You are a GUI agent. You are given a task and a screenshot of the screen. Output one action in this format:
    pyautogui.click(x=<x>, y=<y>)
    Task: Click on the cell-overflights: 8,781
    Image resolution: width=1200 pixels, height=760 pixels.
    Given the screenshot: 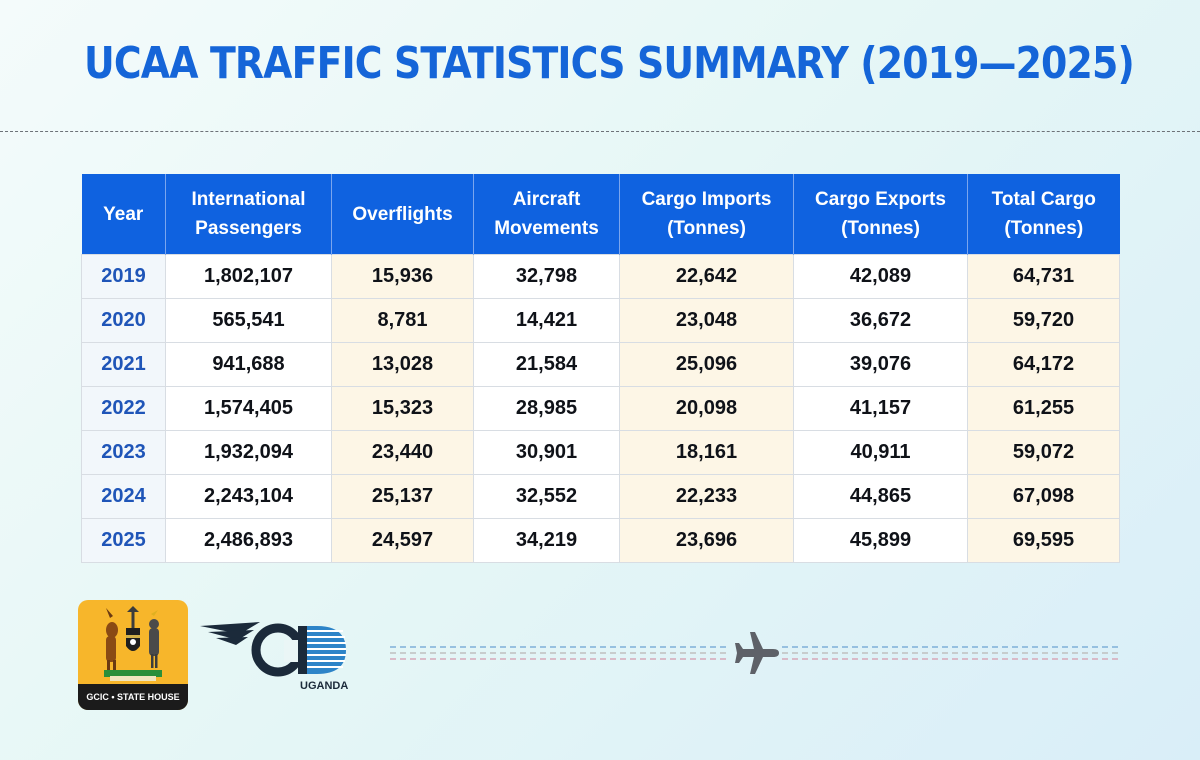 What is the action you would take?
    pyautogui.click(x=402, y=320)
    